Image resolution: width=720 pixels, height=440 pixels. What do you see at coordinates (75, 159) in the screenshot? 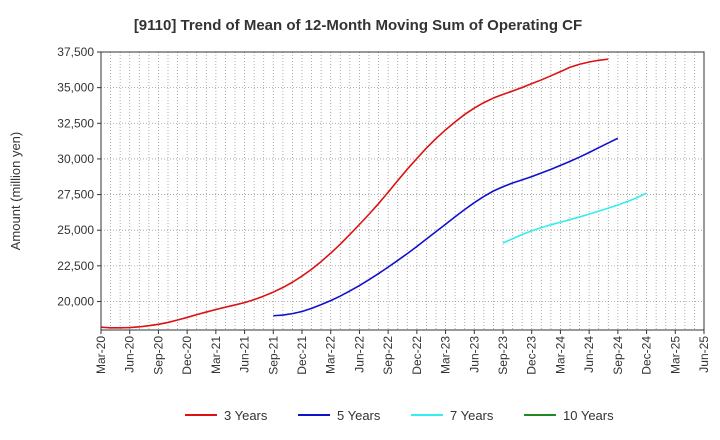
I see `y-tick-label: 30,000` at bounding box center [75, 159].